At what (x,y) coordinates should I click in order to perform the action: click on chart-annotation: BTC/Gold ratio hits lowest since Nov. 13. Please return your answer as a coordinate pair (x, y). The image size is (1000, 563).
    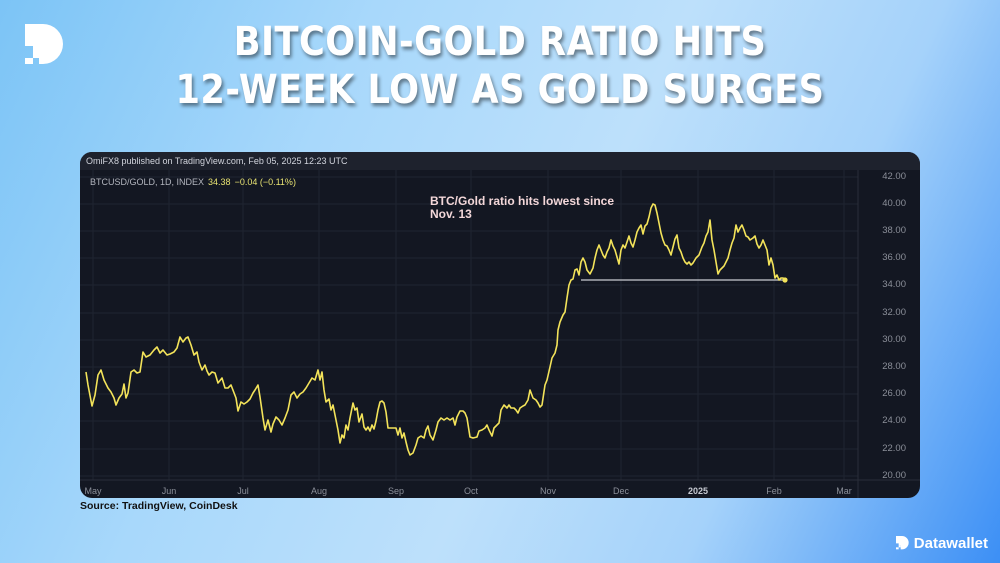
    Looking at the image, I should click on (522, 208).